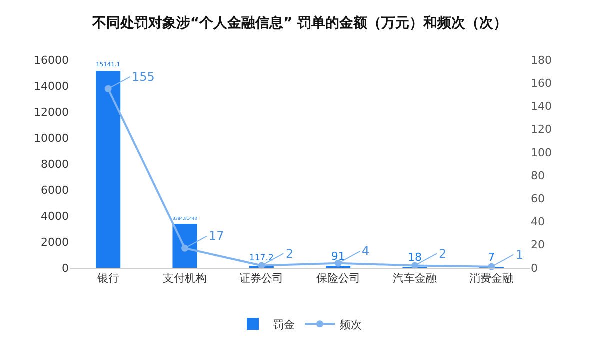 This screenshot has width=600, height=351. Describe the element at coordinates (216, 236) in the screenshot. I see `data-label: 17` at that location.